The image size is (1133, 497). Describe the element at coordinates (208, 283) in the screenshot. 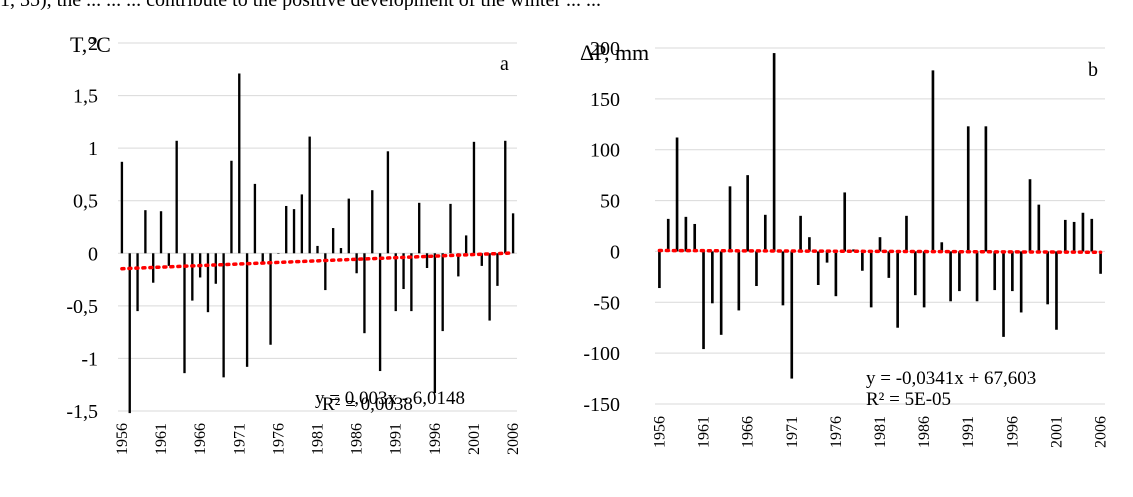

I see `bar-1967` at that location.